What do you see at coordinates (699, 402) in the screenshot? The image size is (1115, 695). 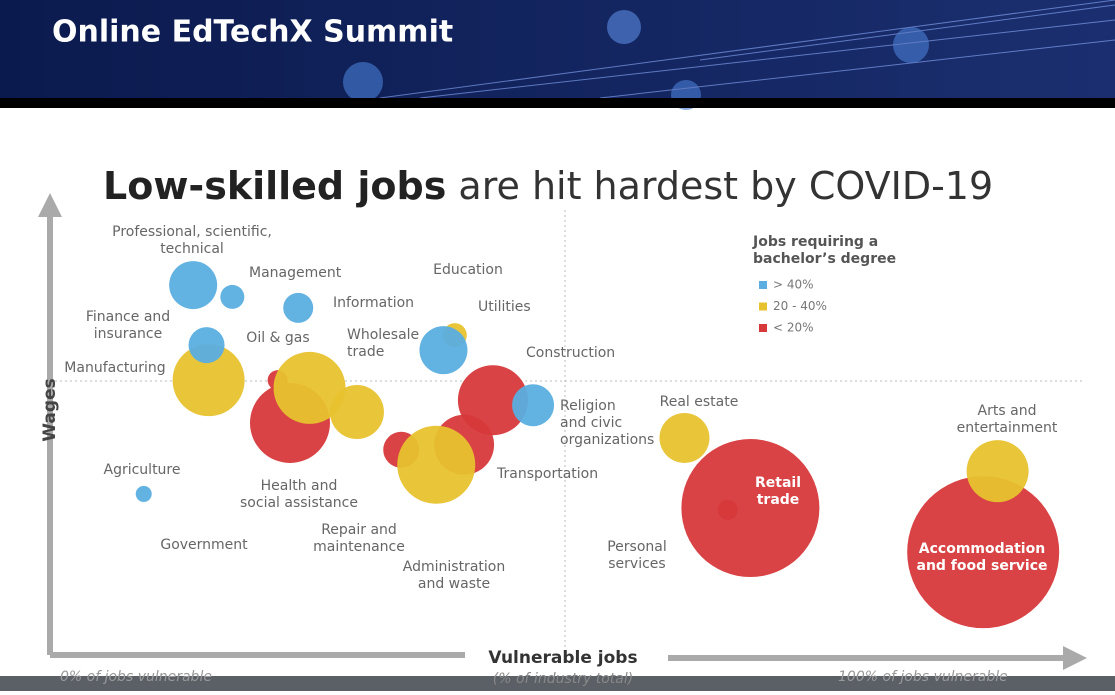 I see `bubble-label: Real estate` at bounding box center [699, 402].